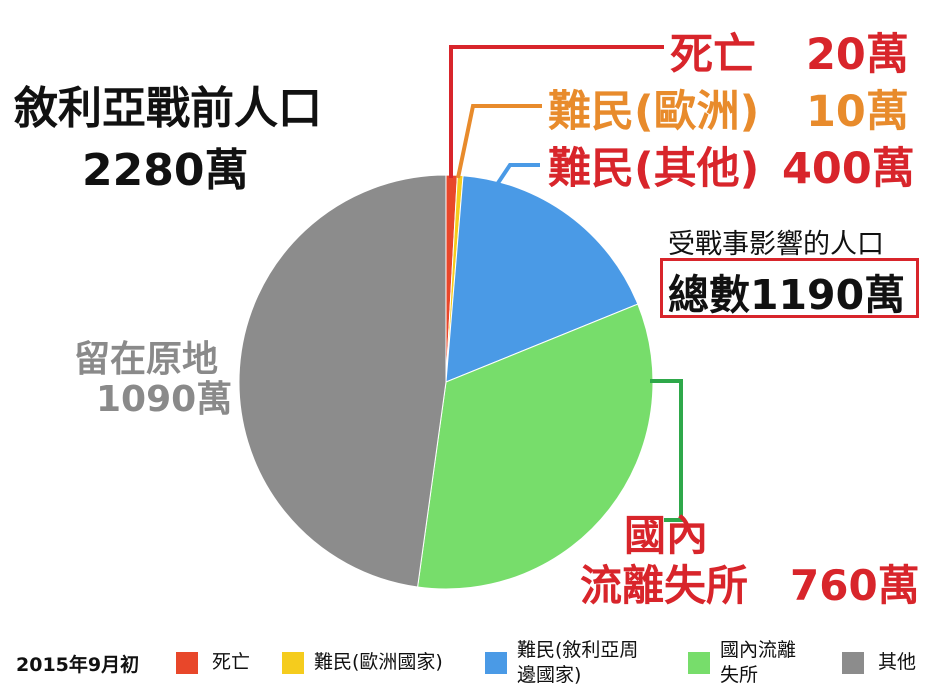 The height and width of the screenshot is (694, 940). Describe the element at coordinates (499, 141) in the screenshot. I see `leader-line-refugees-europe` at that location.